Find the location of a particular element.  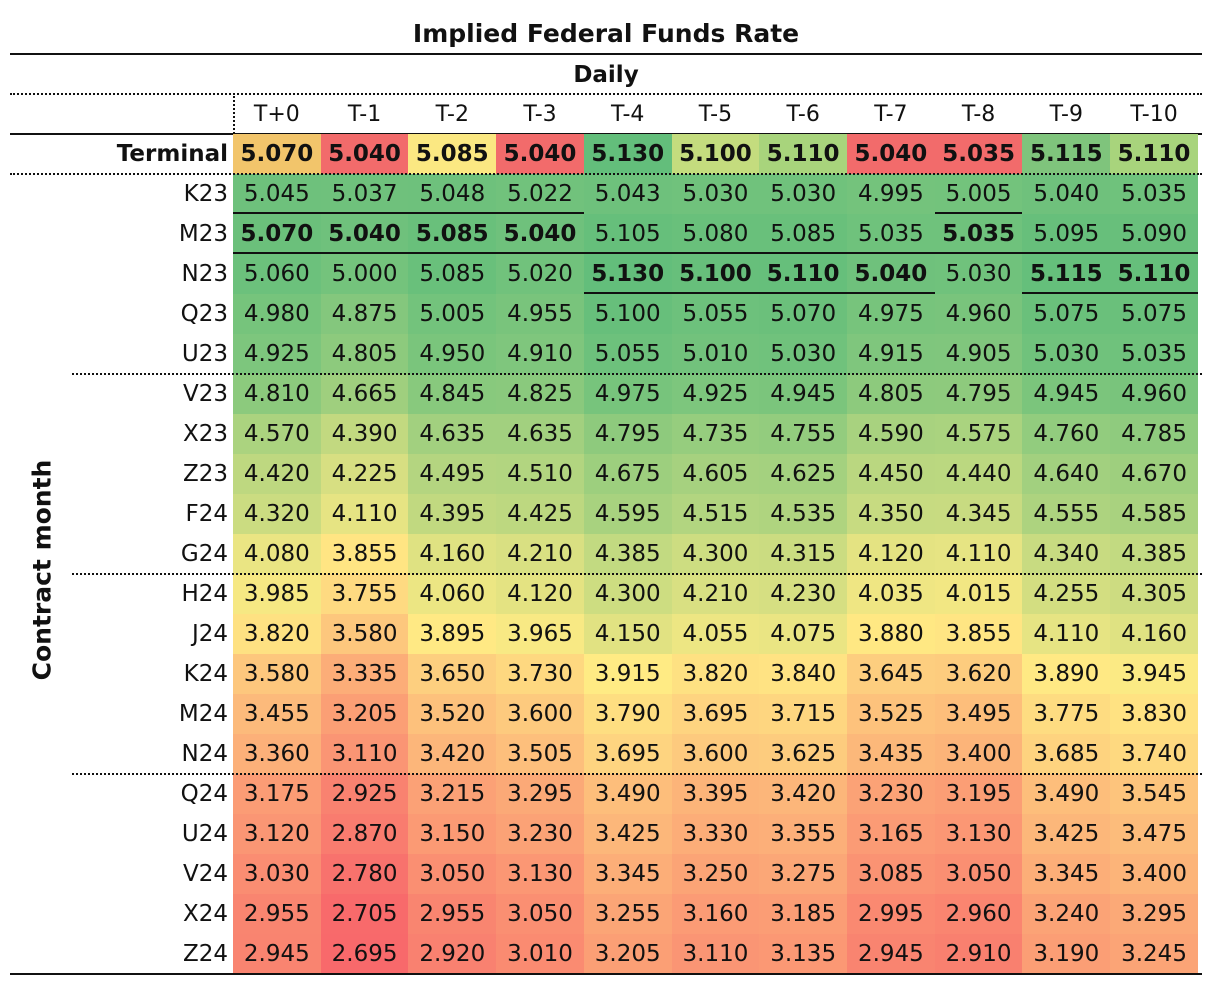

heatmap-cell: 4.975 is located at coordinates (627, 394).